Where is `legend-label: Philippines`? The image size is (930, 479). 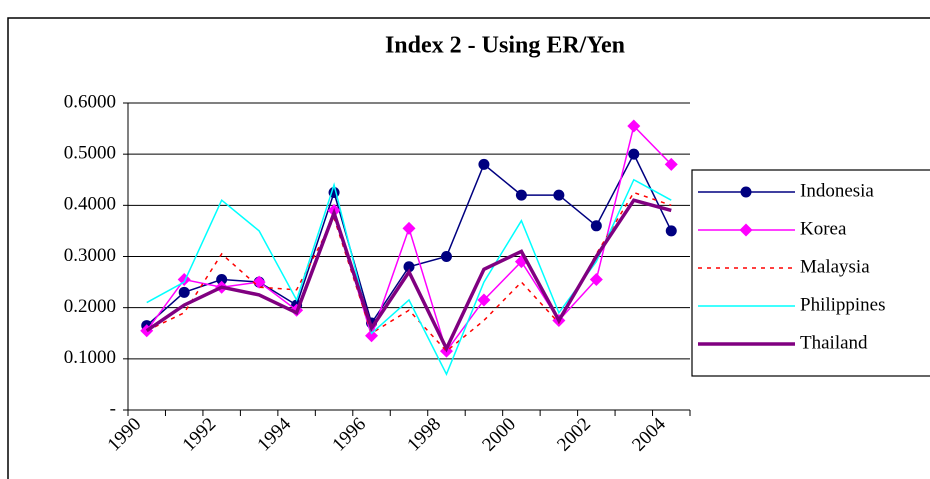 legend-label: Philippines is located at coordinates (843, 304).